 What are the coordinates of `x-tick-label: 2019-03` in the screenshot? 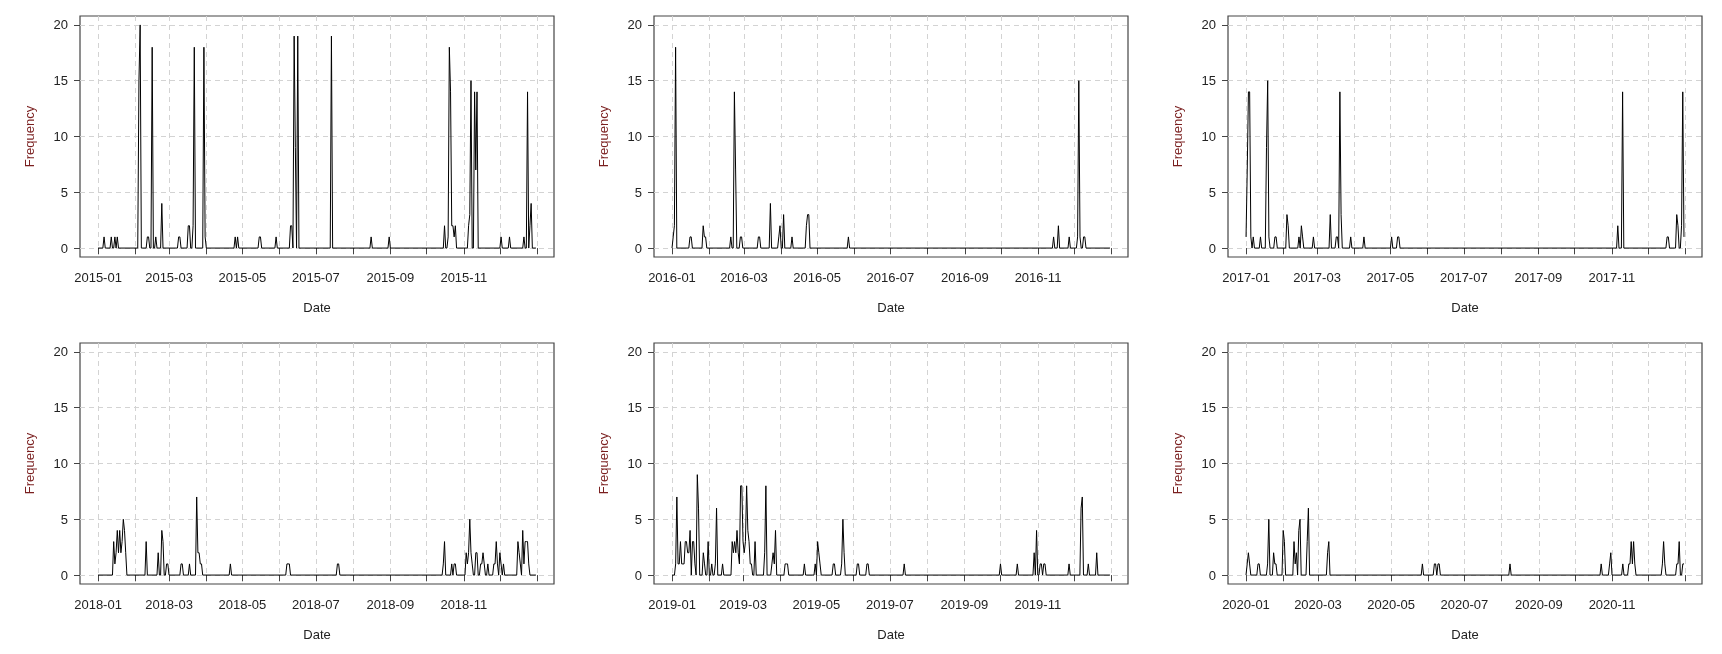 It's located at (743, 604).